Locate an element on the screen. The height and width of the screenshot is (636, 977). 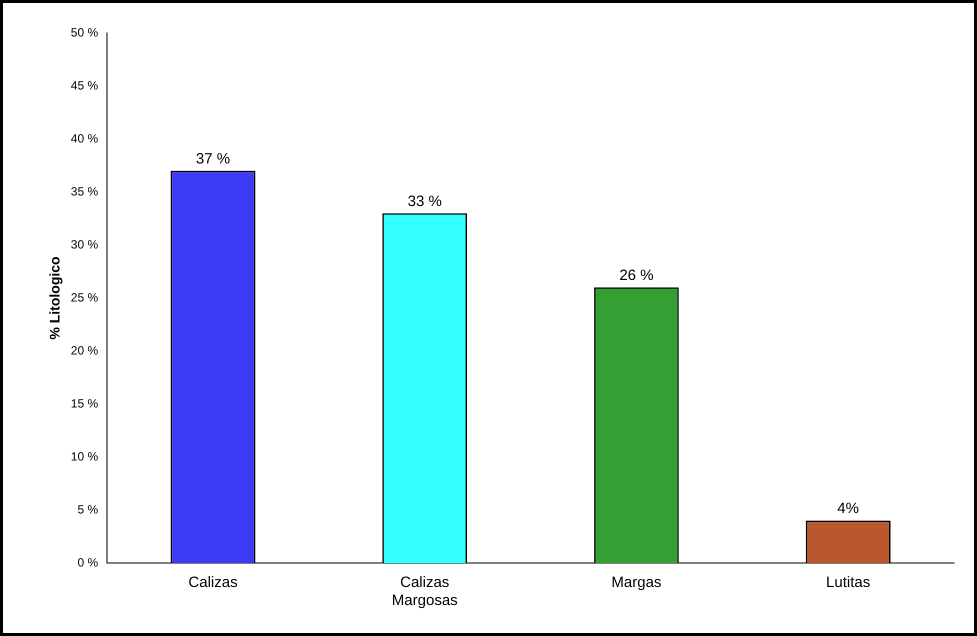
y-tick-label: 45 % is located at coordinates (84, 85).